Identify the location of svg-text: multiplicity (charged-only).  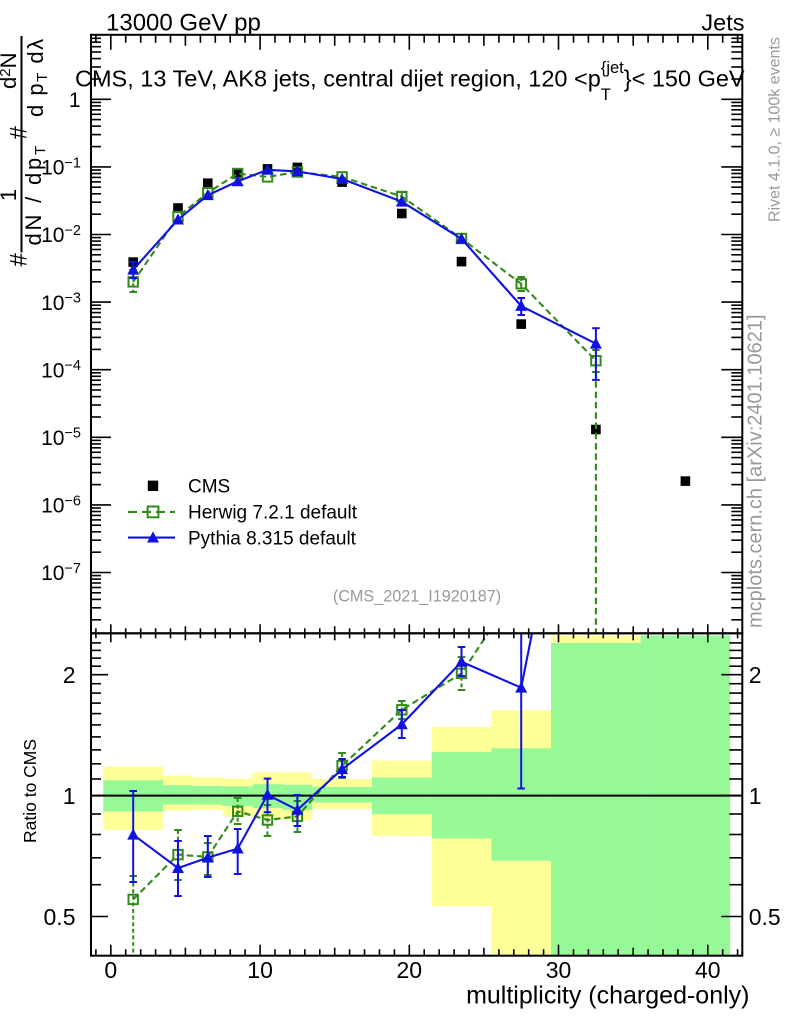
(607, 995).